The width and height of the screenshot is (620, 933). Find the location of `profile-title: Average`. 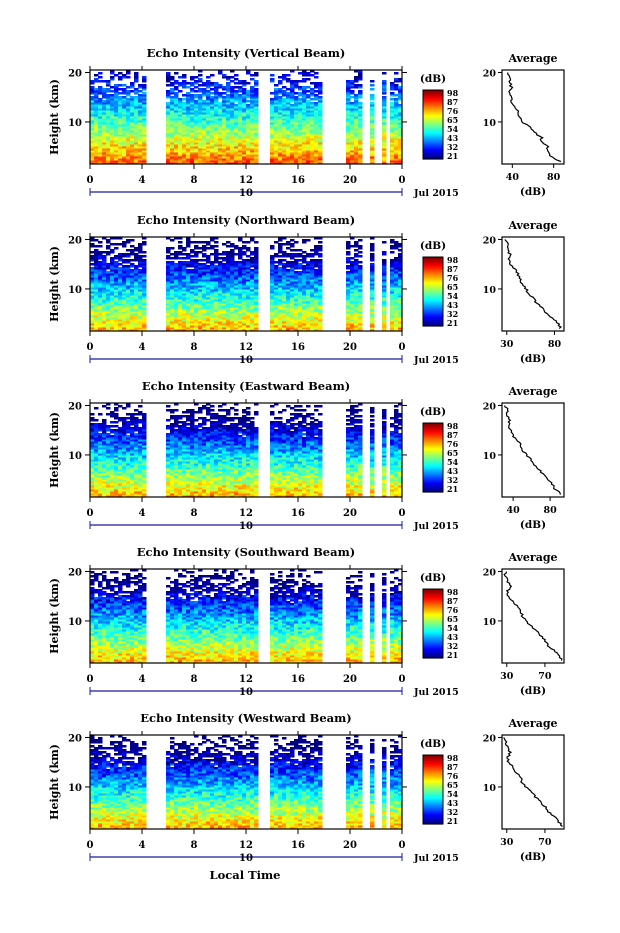

profile-title: Average is located at coordinates (532, 225).